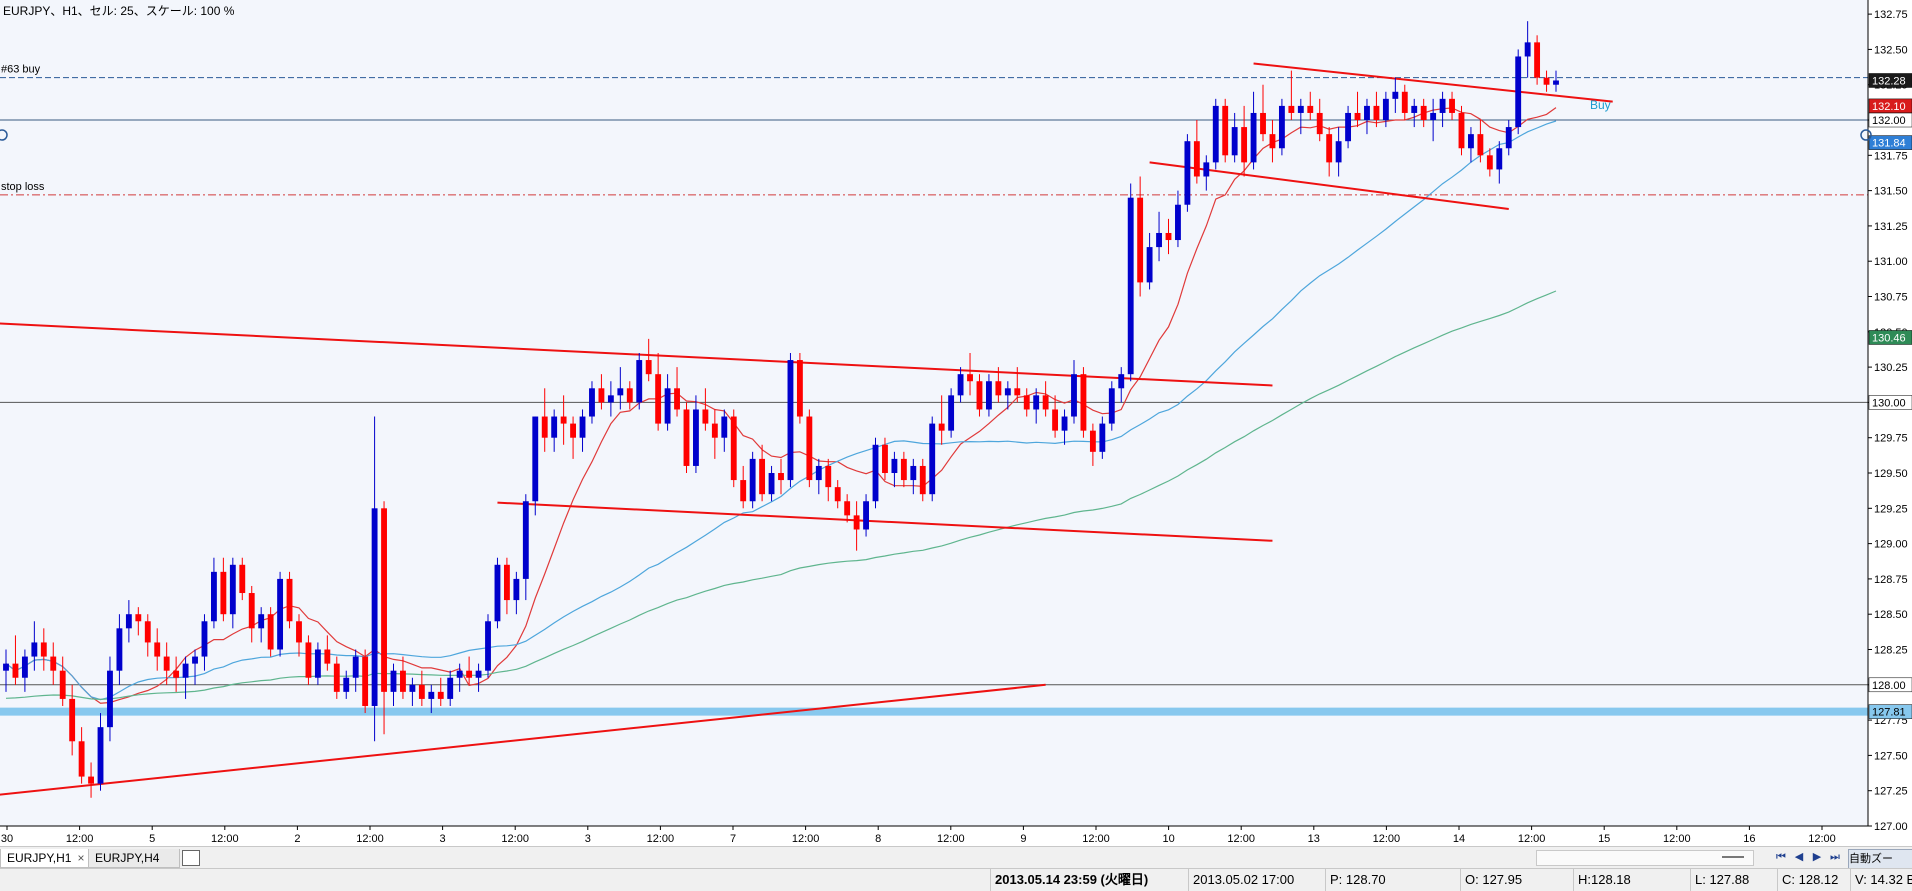 This screenshot has height=891, width=1912. What do you see at coordinates (934, 711) in the screenshot?
I see `support-band` at bounding box center [934, 711].